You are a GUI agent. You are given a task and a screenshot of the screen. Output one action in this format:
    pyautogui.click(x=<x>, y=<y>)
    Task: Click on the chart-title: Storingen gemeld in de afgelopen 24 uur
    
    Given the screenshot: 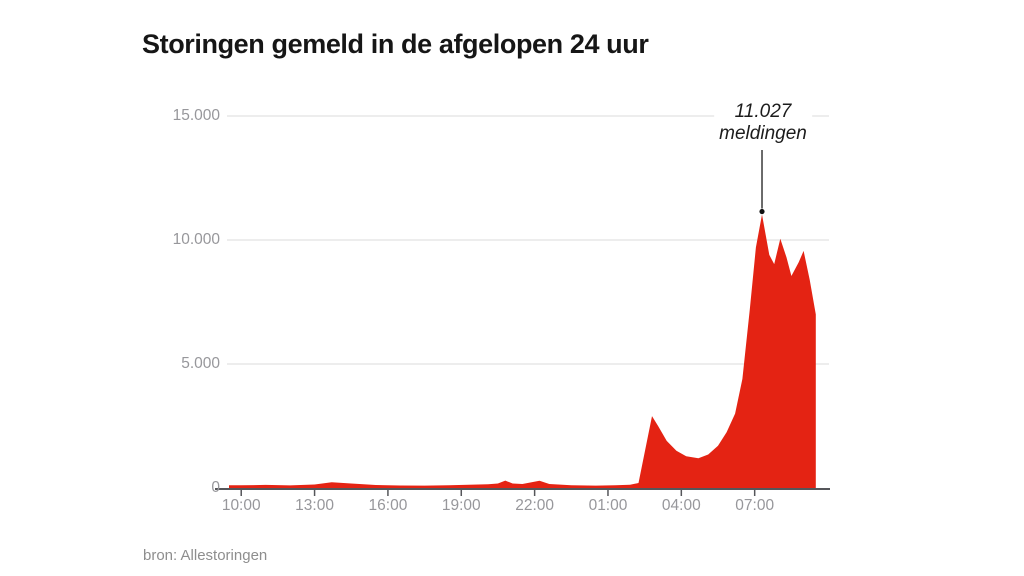 What is the action you would take?
    pyautogui.click(x=395, y=44)
    